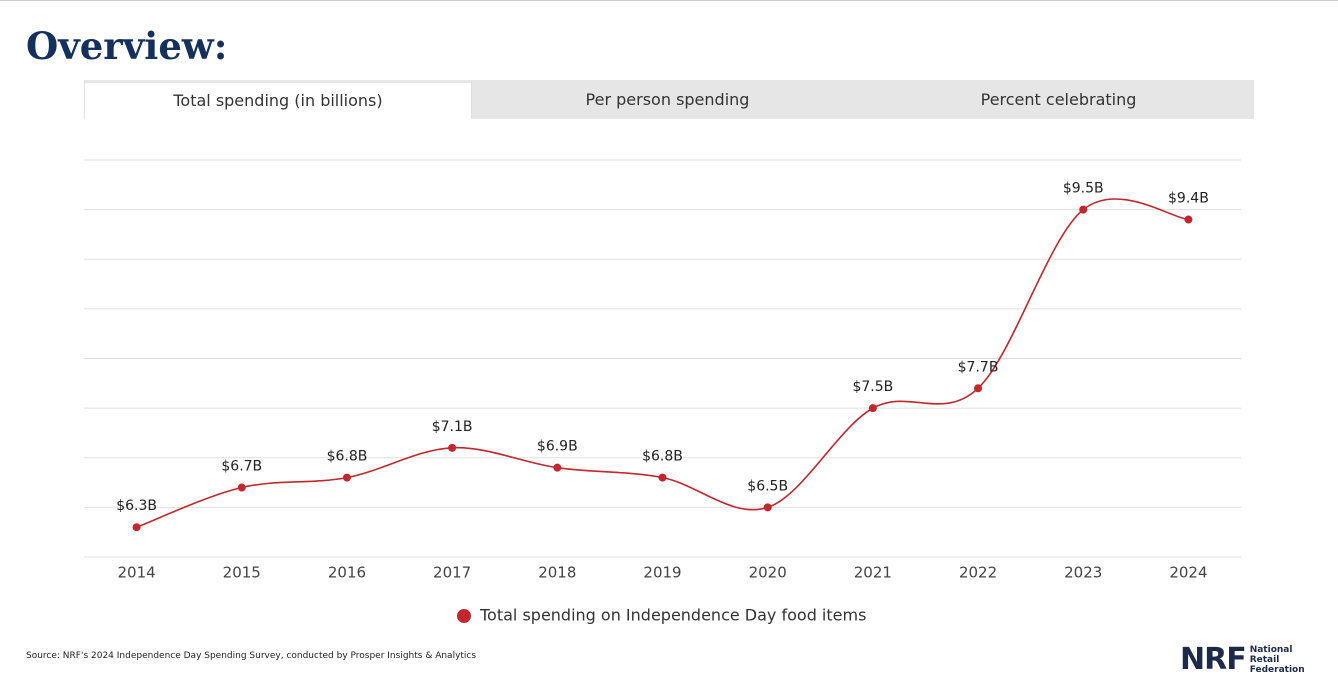 Image resolution: width=1338 pixels, height=685 pixels. Describe the element at coordinates (241, 467) in the screenshot. I see `data-label: $6.7B` at that location.